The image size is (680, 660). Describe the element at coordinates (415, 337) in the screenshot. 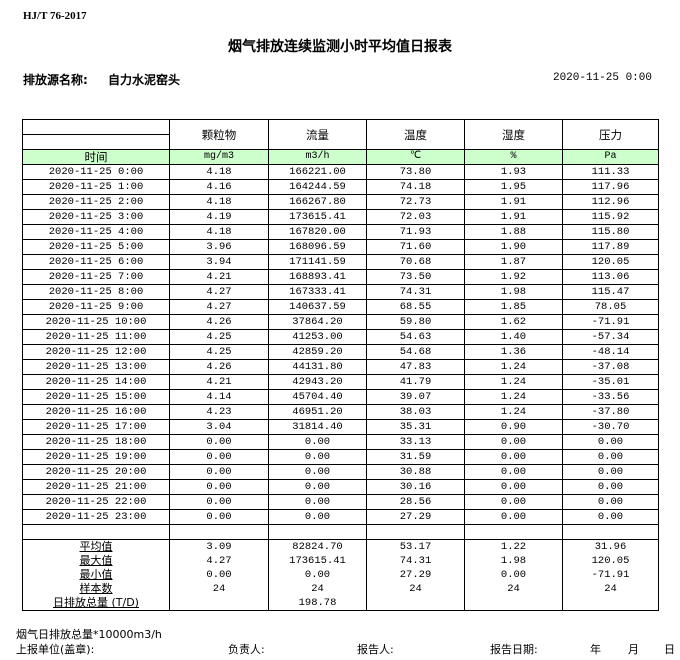

I see `value-cell: 54.63` at that location.